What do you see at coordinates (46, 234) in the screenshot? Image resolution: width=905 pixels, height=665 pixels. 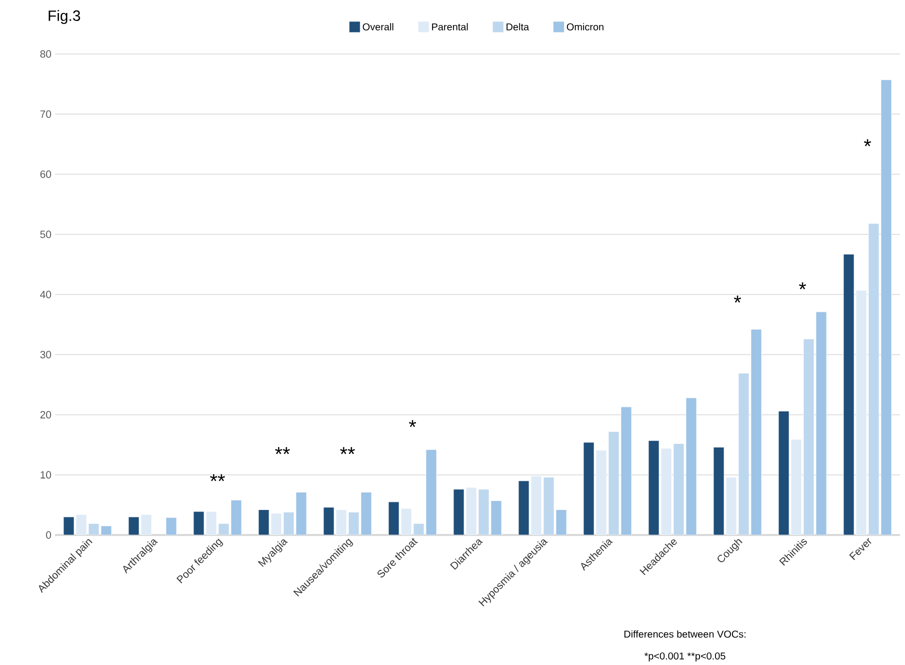 I see `y-tick-label: 50` at bounding box center [46, 234].